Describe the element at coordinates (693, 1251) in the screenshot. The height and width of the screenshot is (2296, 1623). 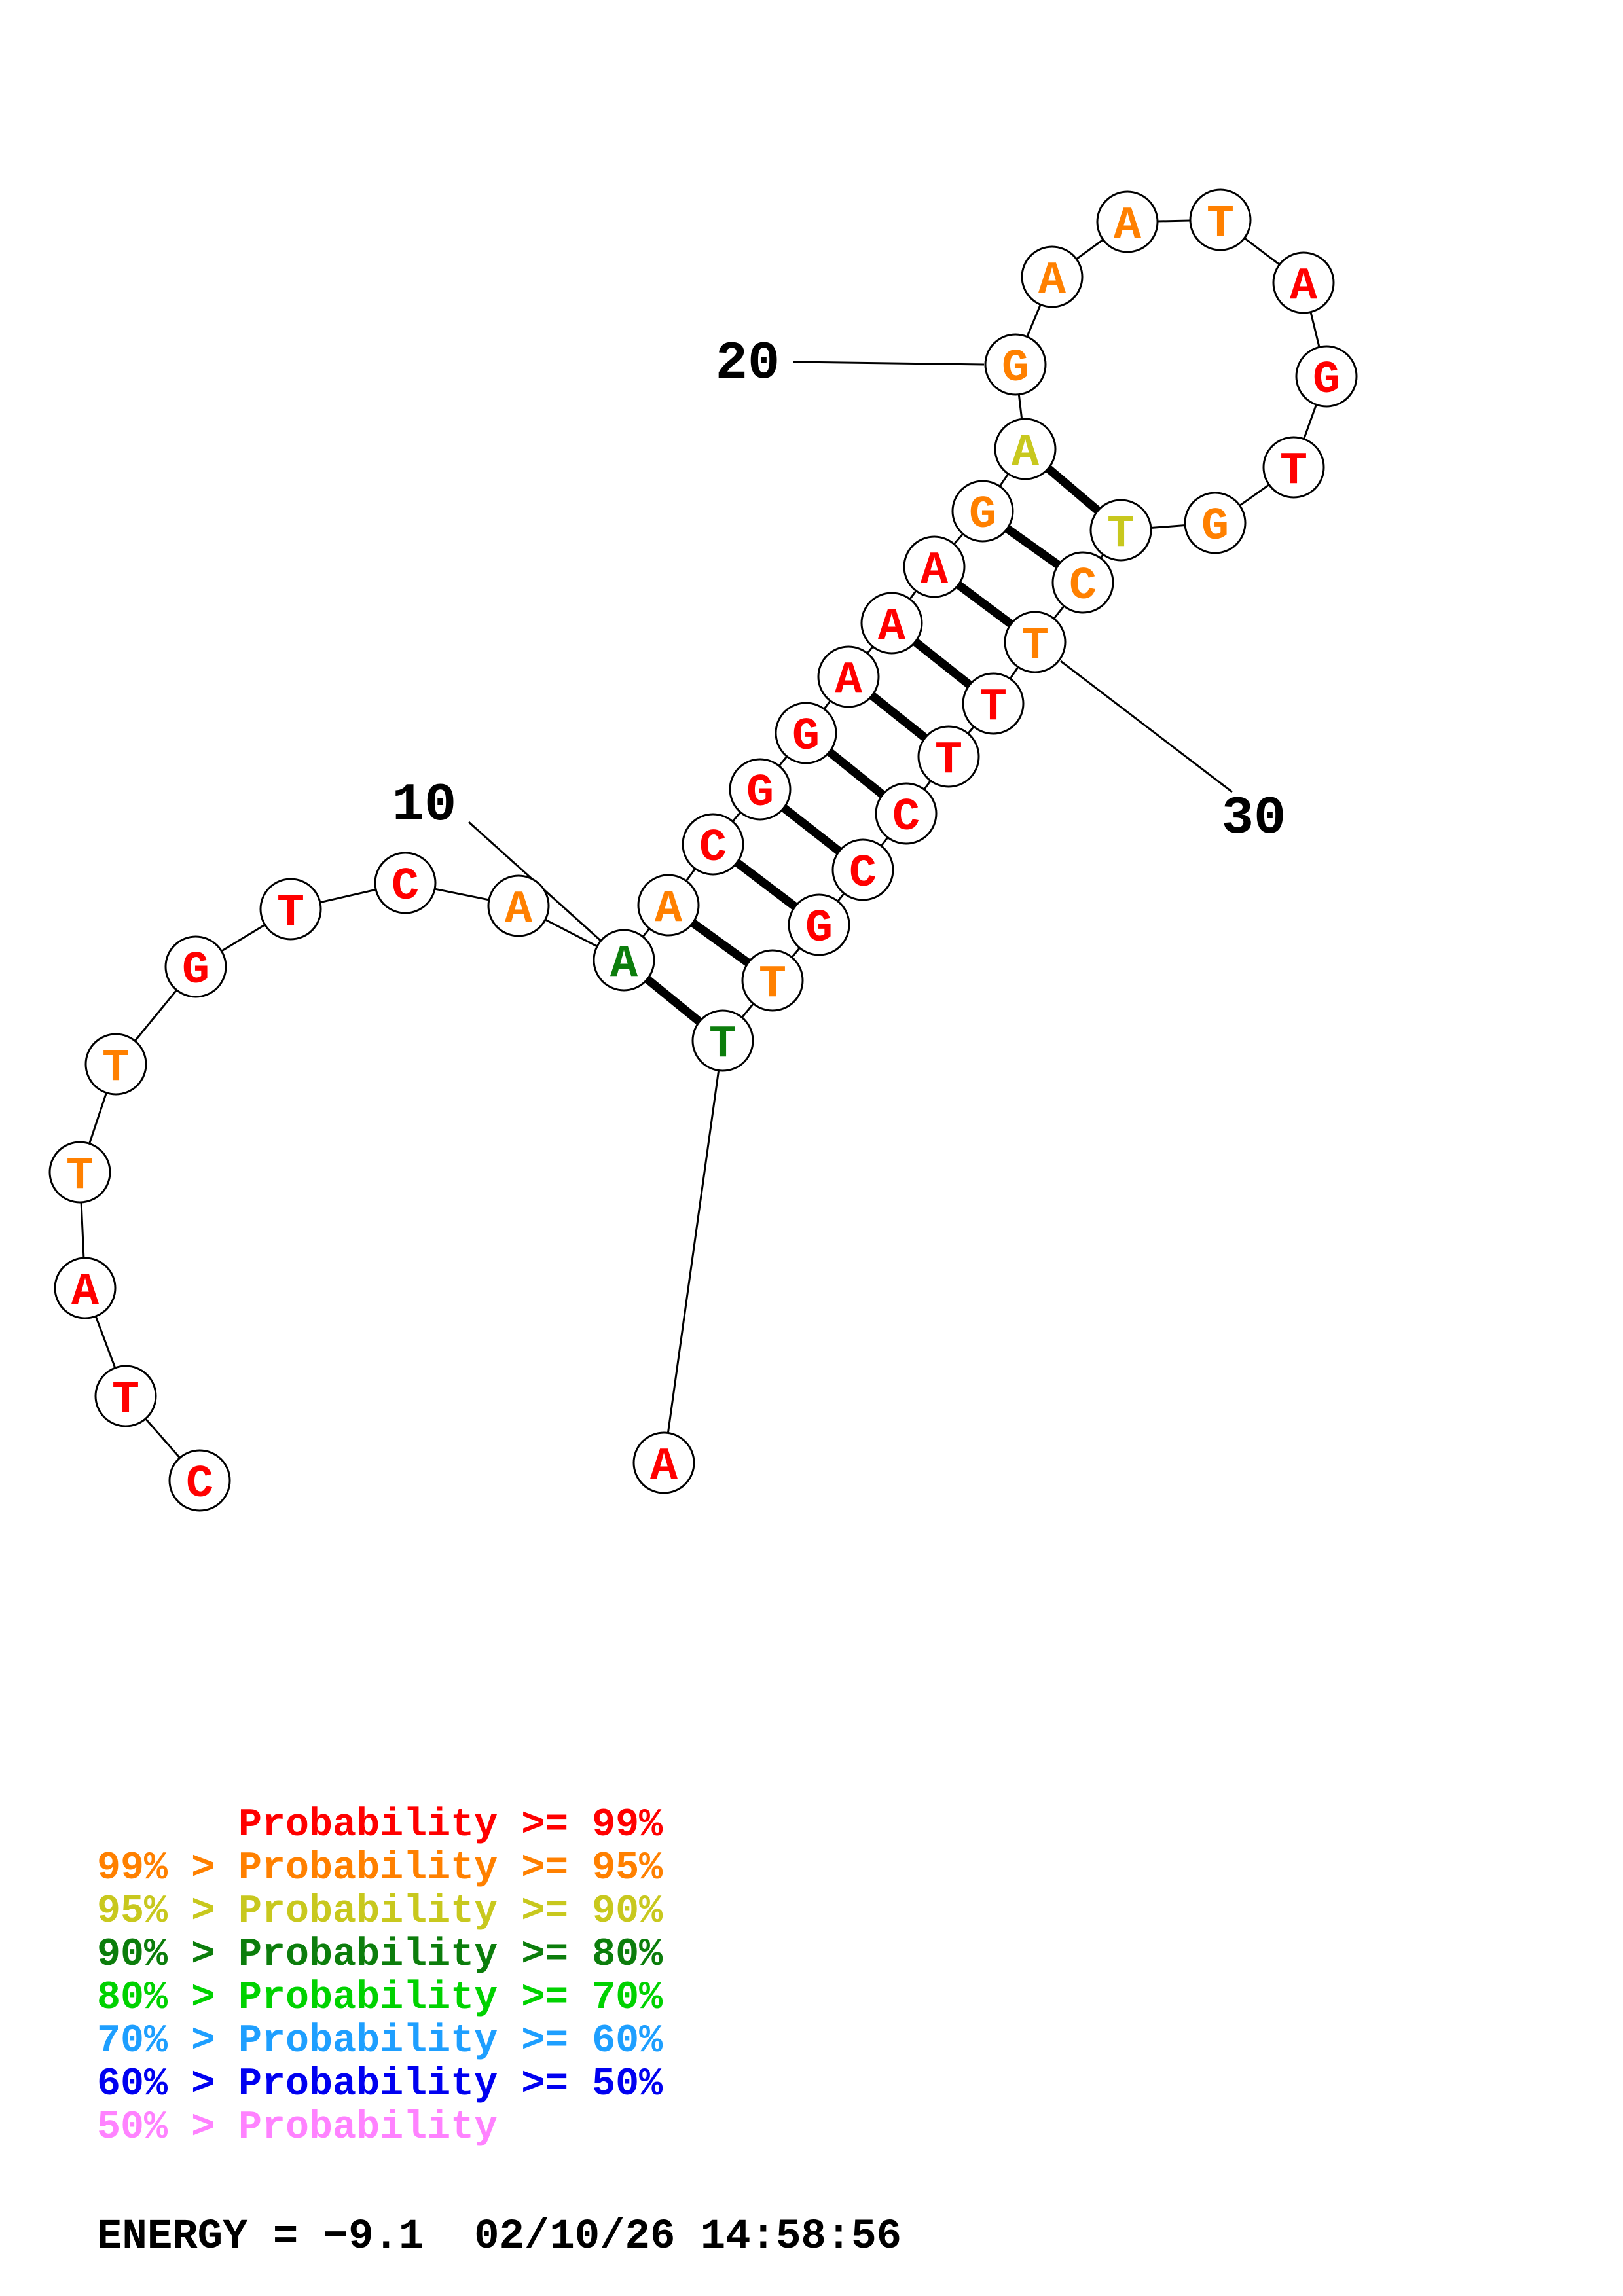
I see `backbone-line` at that location.